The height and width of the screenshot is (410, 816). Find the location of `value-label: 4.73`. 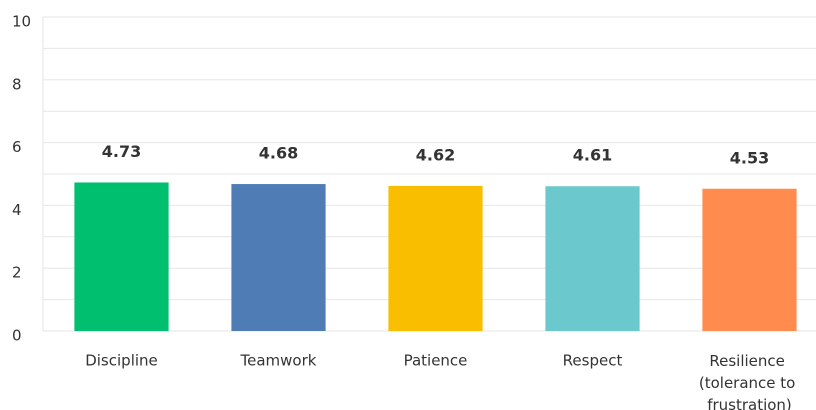

value-label: 4.73 is located at coordinates (121, 151).